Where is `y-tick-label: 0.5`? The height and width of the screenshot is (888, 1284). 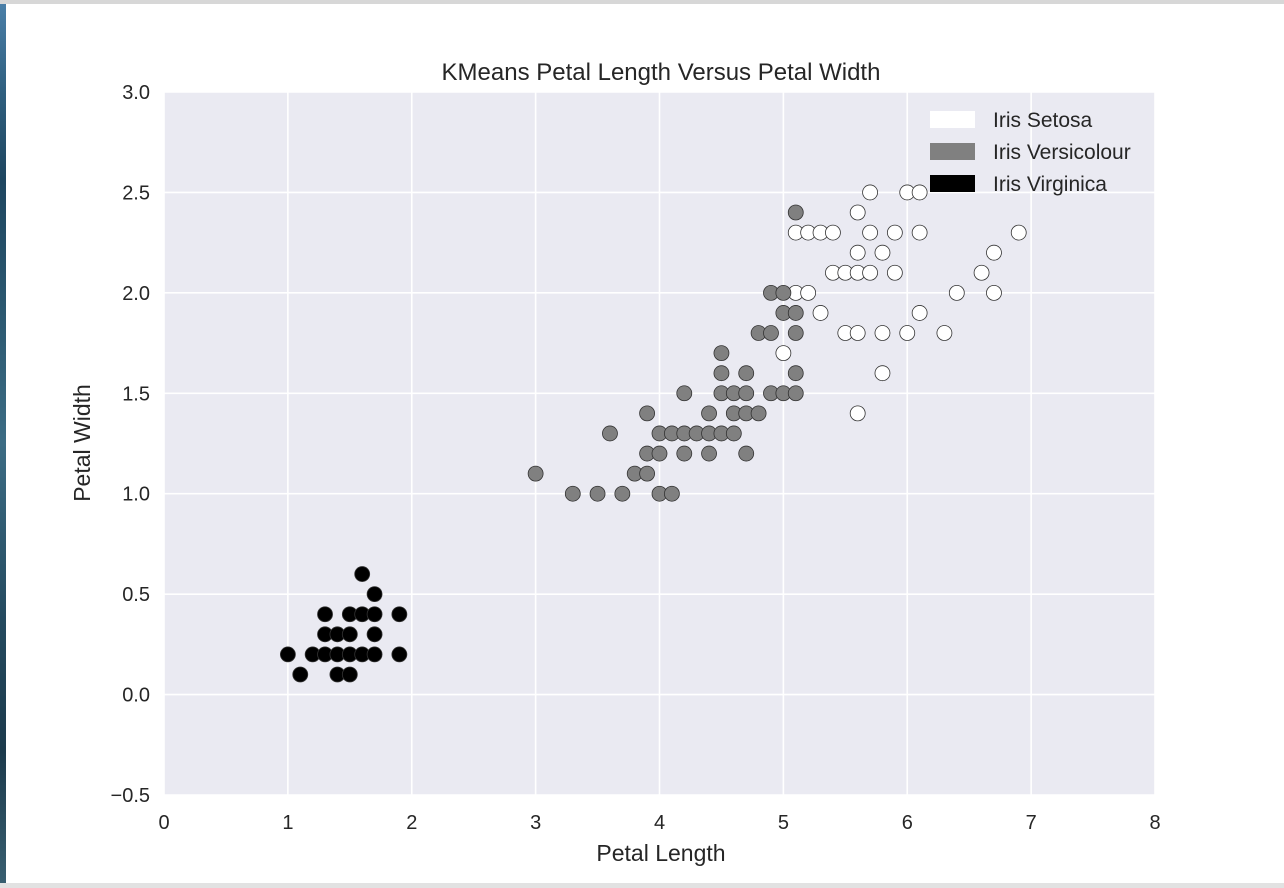
y-tick-label: 0.5 is located at coordinates (136, 595).